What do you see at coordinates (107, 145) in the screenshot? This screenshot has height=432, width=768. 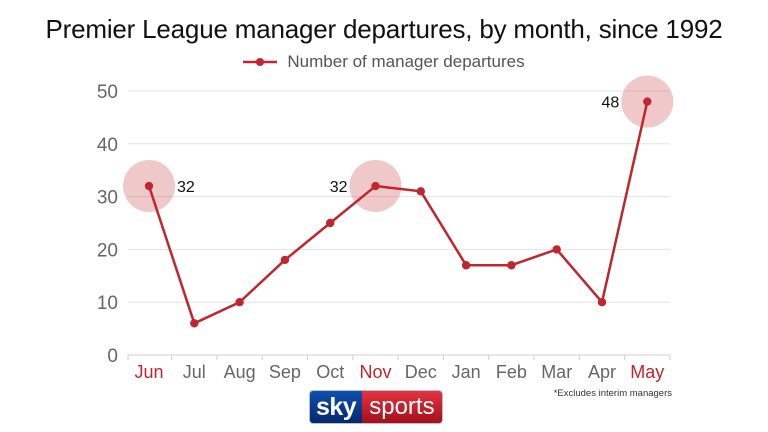 I see `y-tick-label: 40` at bounding box center [107, 145].